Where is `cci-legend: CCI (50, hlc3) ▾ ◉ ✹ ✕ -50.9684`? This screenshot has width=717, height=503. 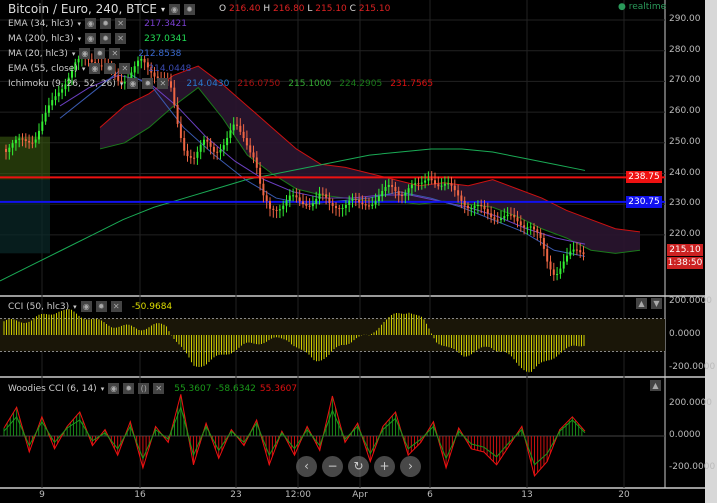 cci-legend: CCI (50, hlc3) ▾ ◉ ✹ ✕ -50.9684 is located at coordinates (90, 306).